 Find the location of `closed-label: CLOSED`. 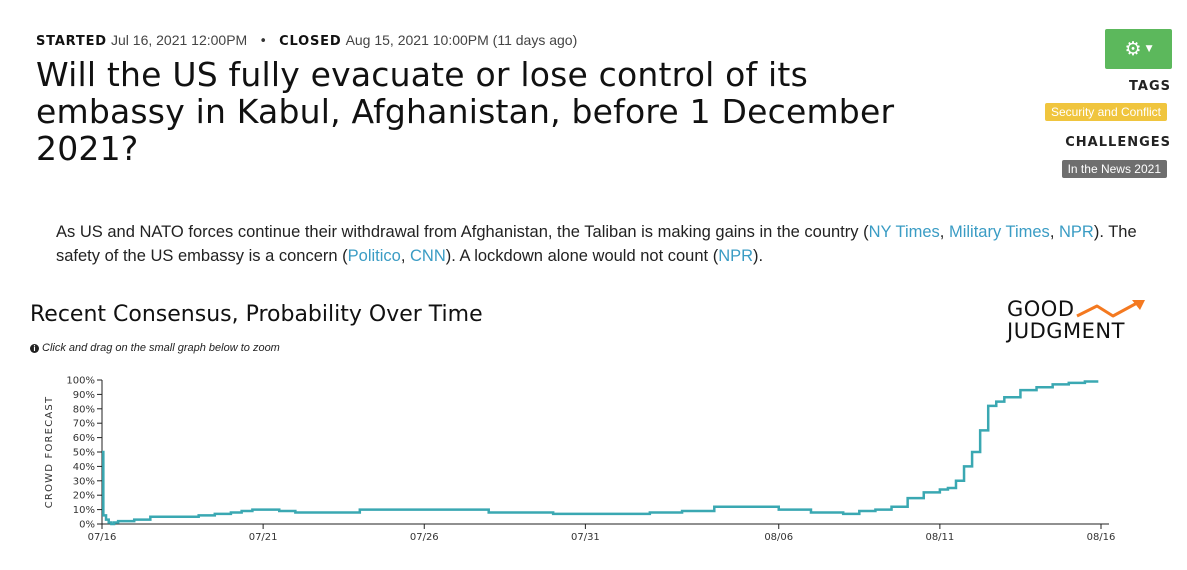

closed-label: CLOSED is located at coordinates (310, 41).